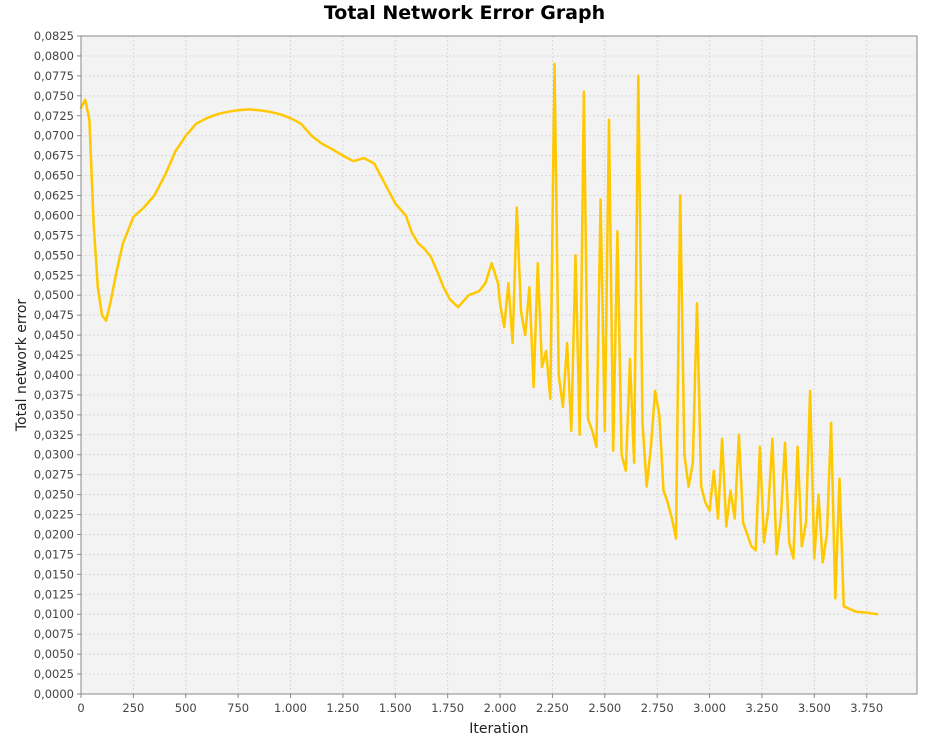 This screenshot has width=929, height=744. Describe the element at coordinates (80, 708) in the screenshot. I see `x-tick-label: 0` at that location.